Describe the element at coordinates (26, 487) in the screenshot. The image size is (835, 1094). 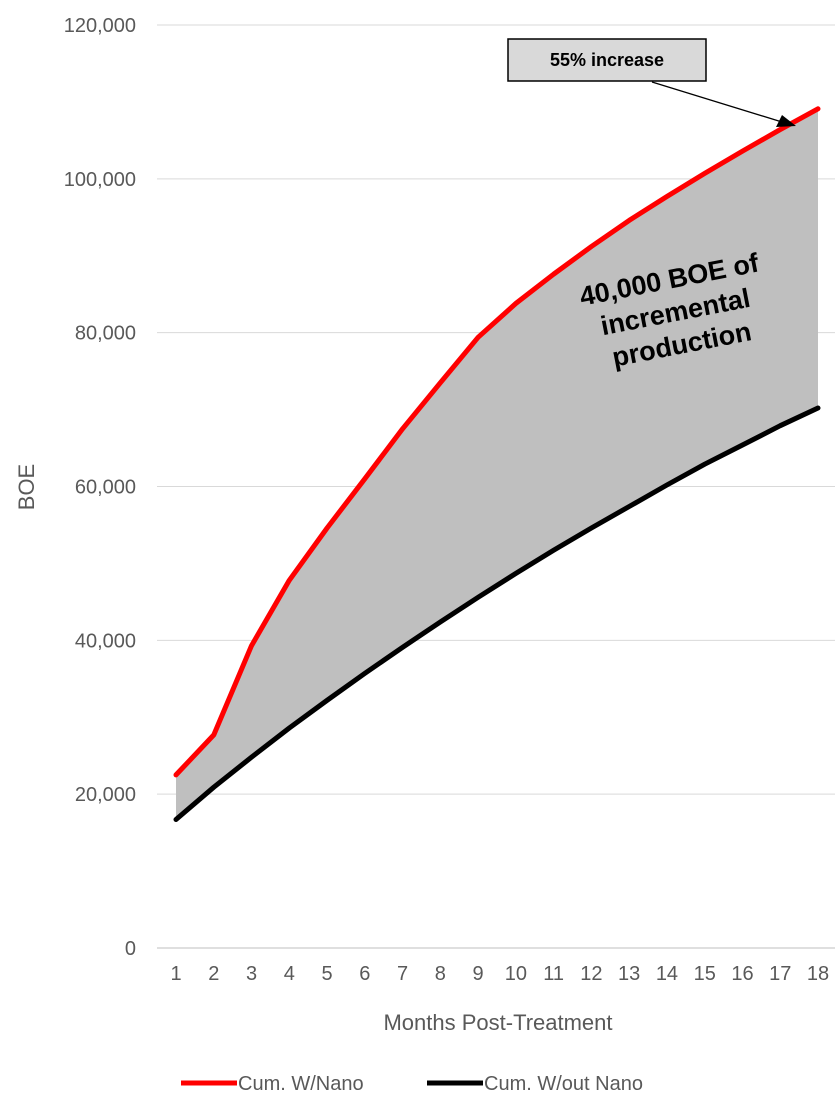
I see `y-axis-title: BOE` at that location.